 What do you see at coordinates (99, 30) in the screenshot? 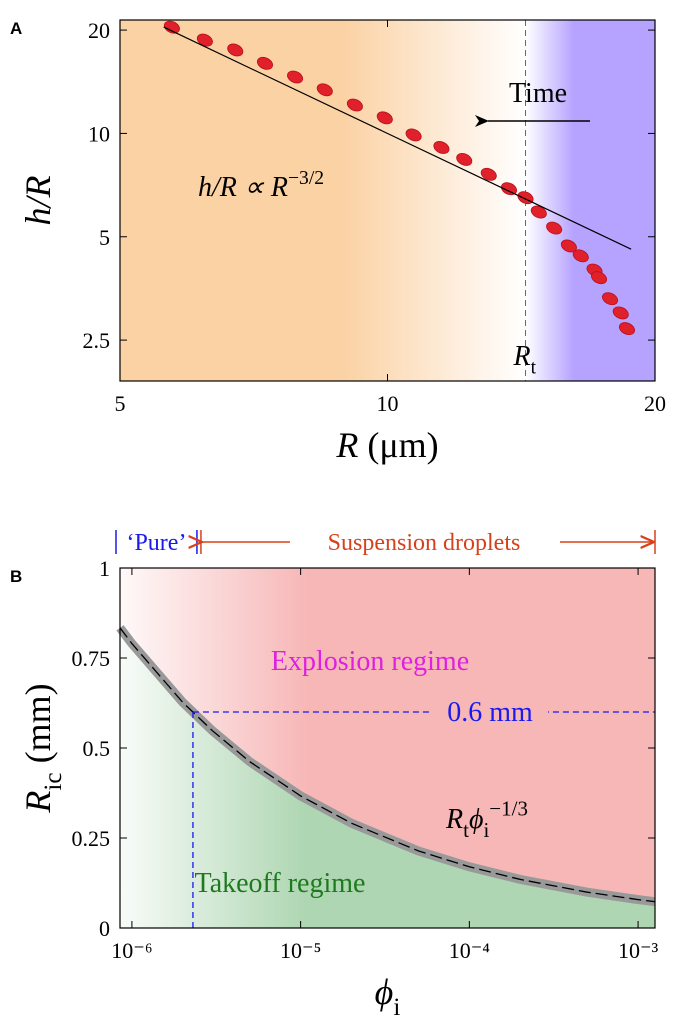
I see `y-tick-label: 20` at bounding box center [99, 30].